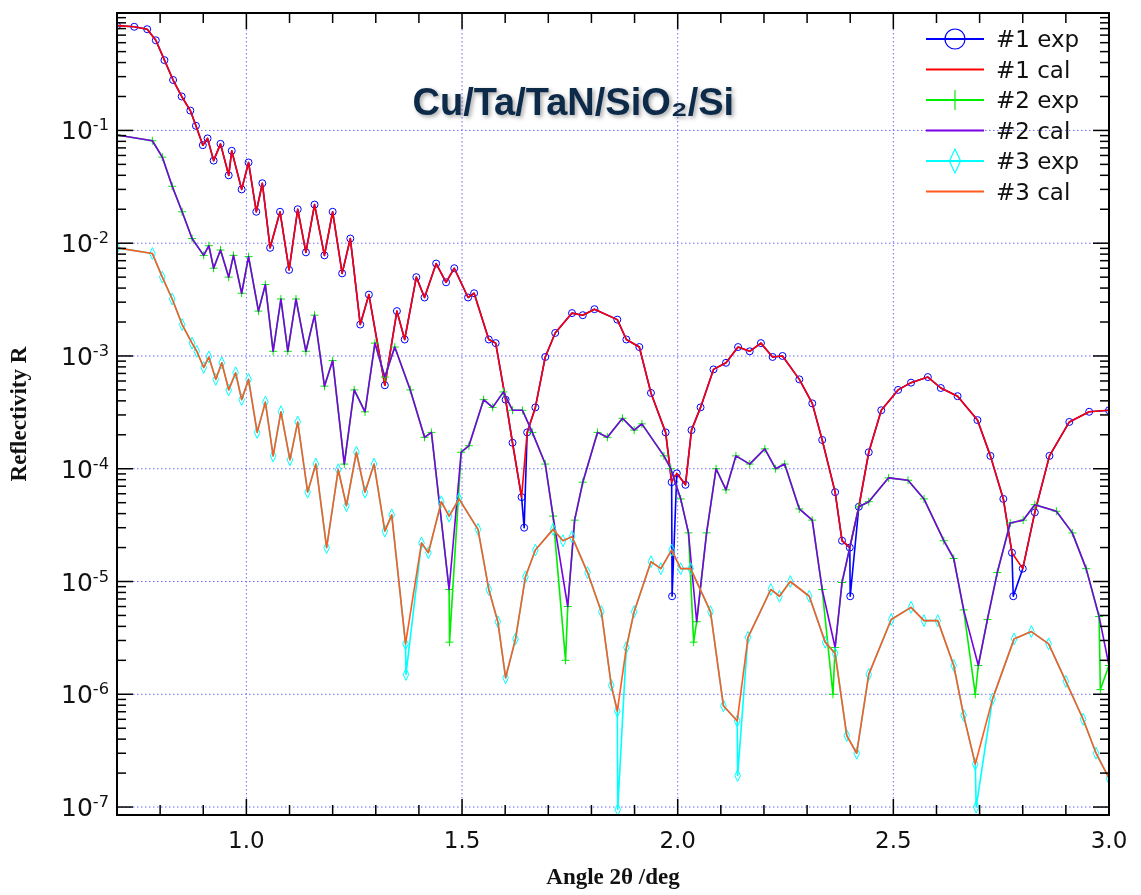 Image resolution: width=1141 pixels, height=895 pixels. I want to click on legend-label: #1 exp, so click(1038, 39).